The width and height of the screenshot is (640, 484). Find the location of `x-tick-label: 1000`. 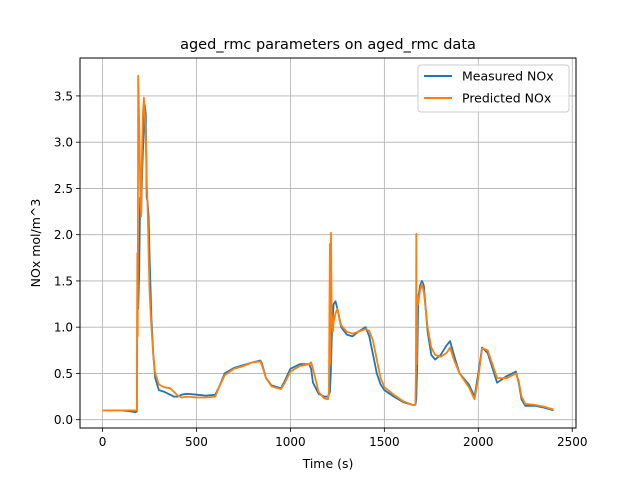

x-tick-label: 1000 is located at coordinates (290, 442).